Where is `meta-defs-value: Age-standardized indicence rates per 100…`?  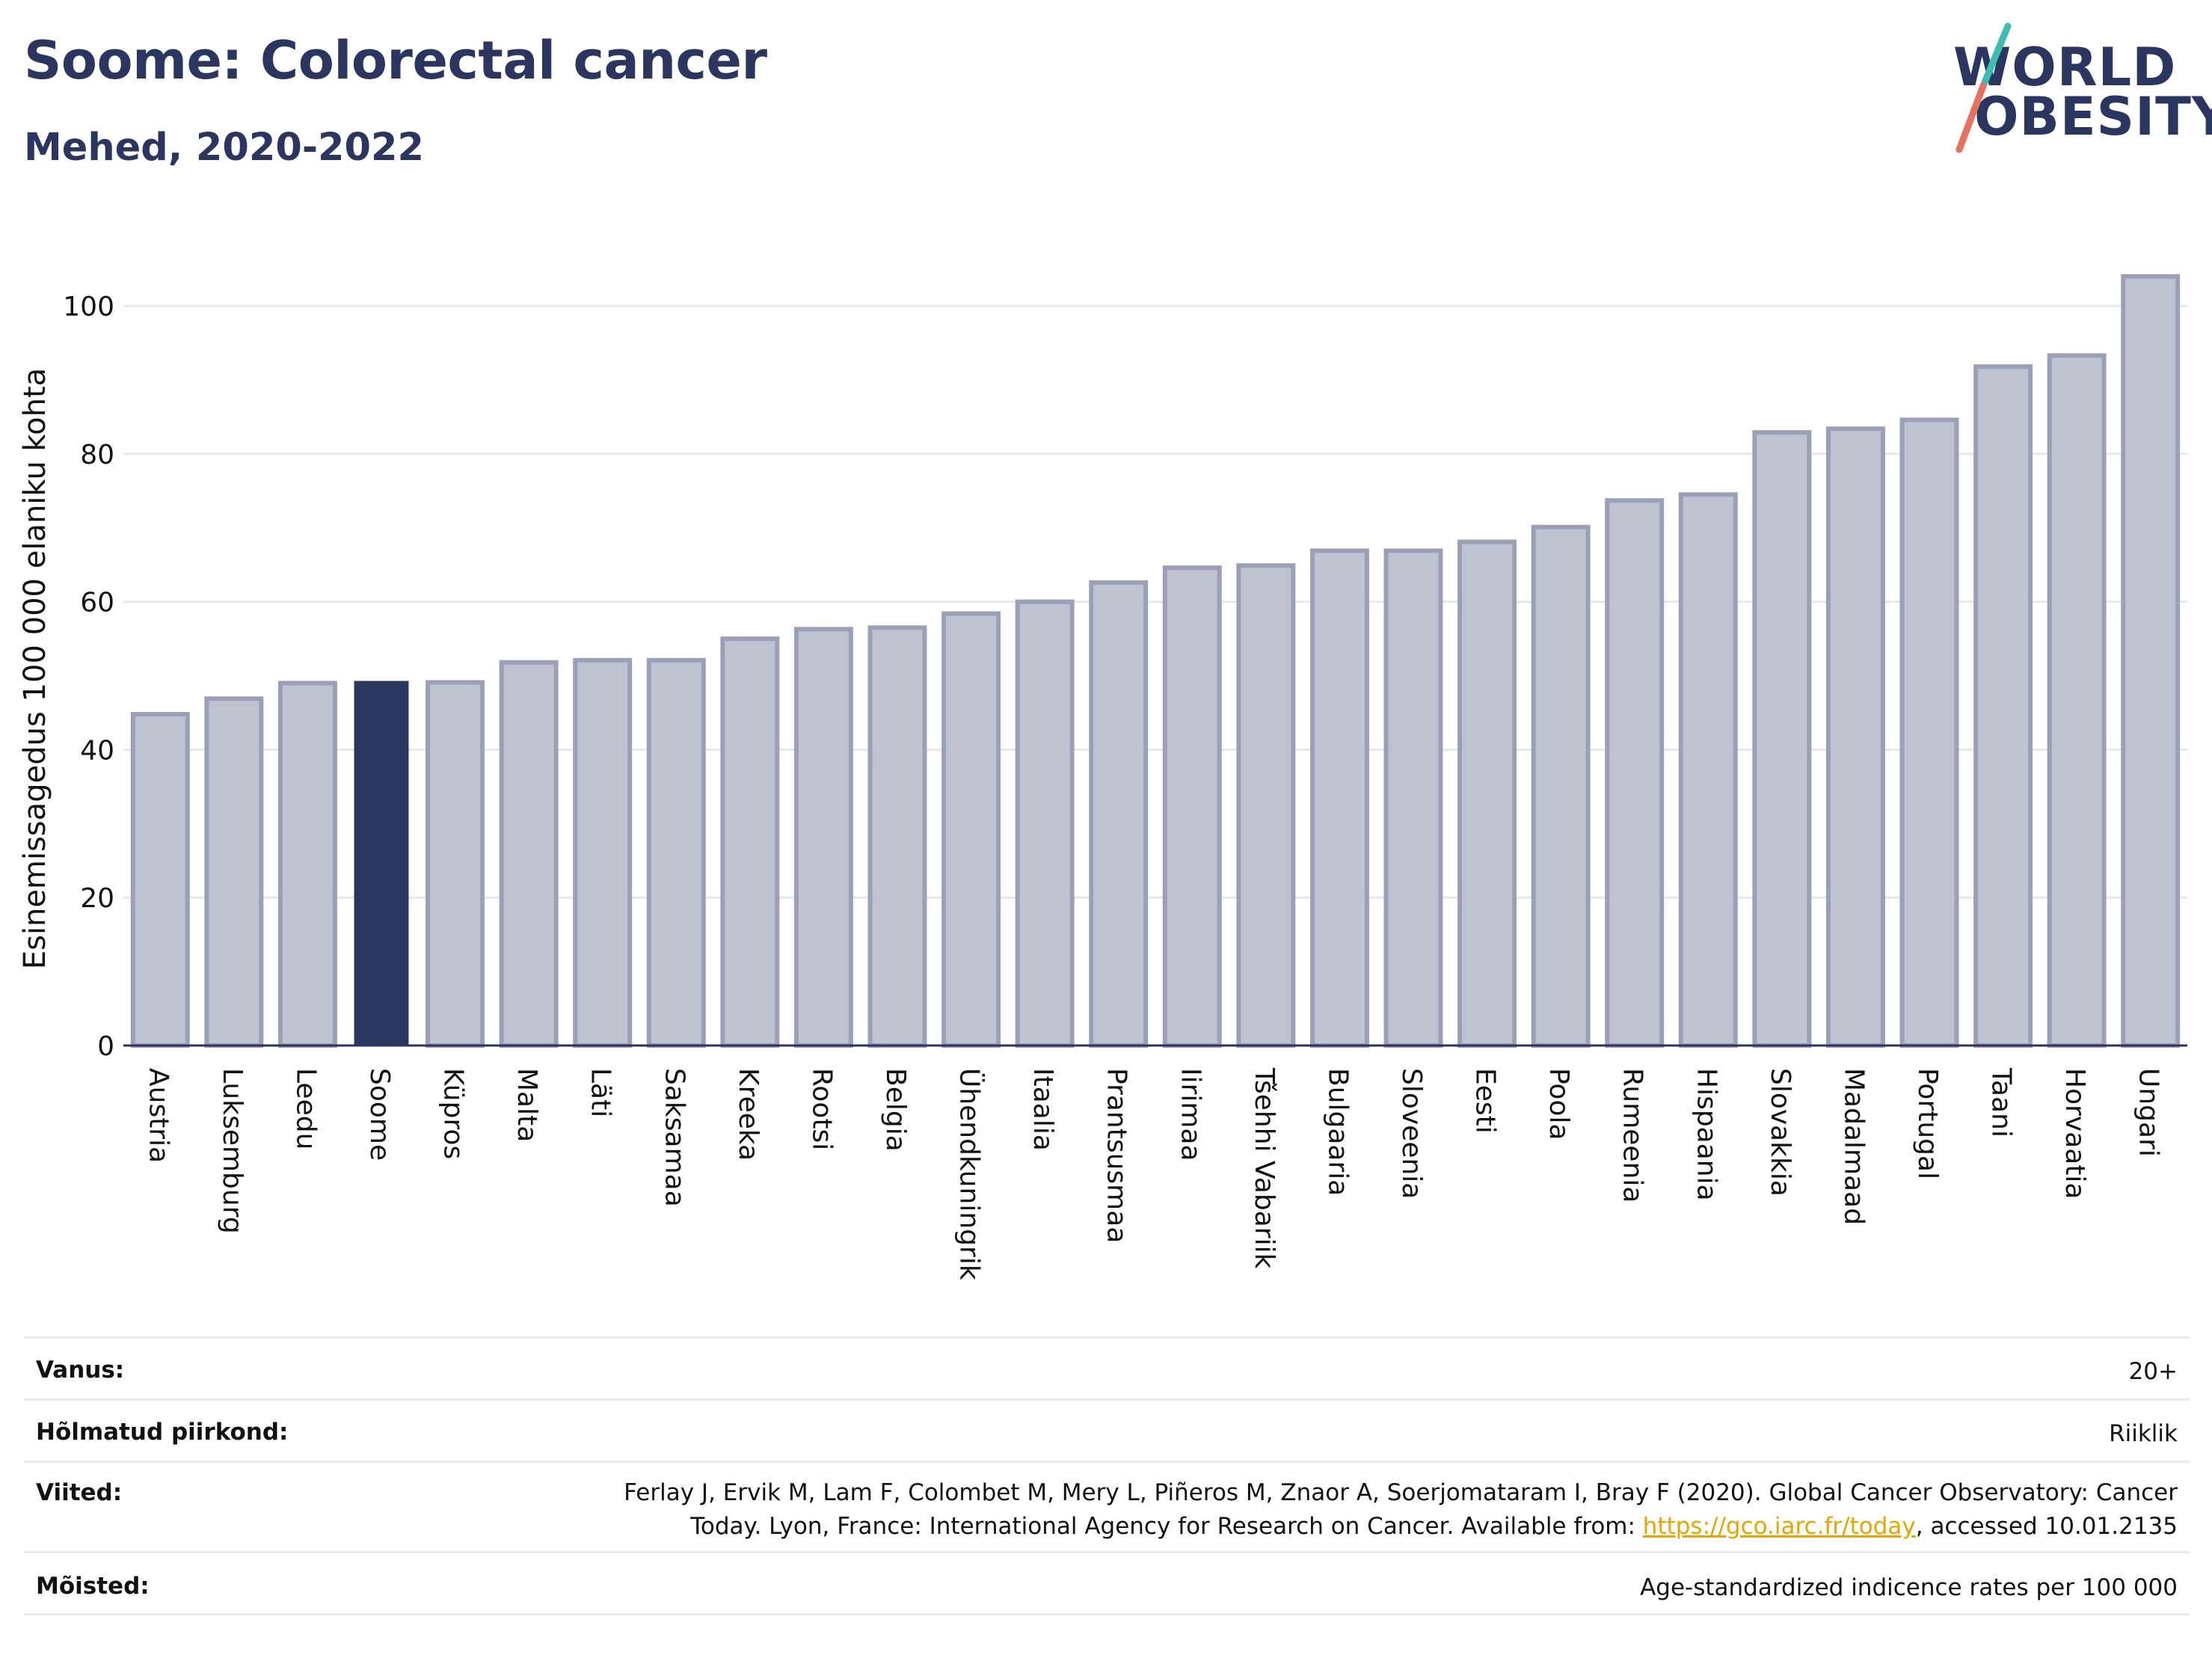 meta-defs-value: Age-standardized indicence rates per 100… is located at coordinates (1909, 1587).